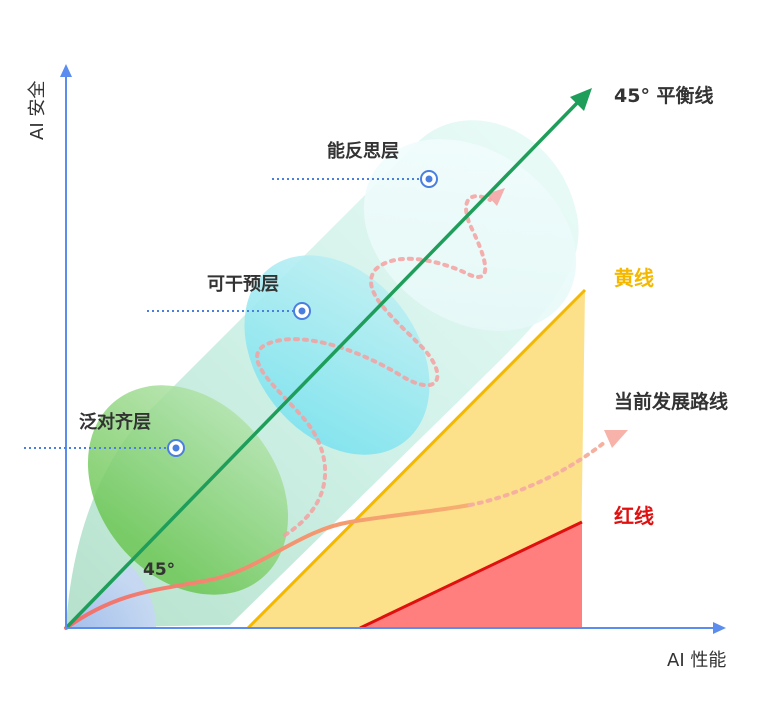 The height and width of the screenshot is (704, 760). What do you see at coordinates (363, 151) in the screenshot?
I see `layer-label-reflective: 能反思层` at bounding box center [363, 151].